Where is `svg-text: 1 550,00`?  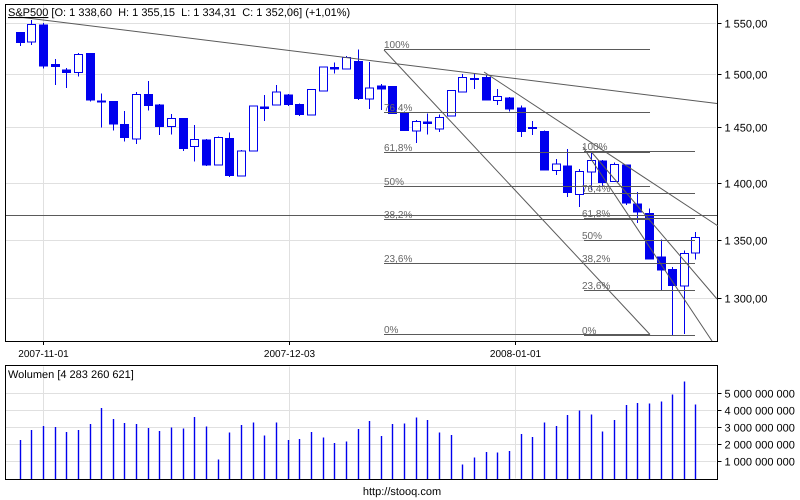 svg-text: 1 550,00 is located at coordinates (746, 25).